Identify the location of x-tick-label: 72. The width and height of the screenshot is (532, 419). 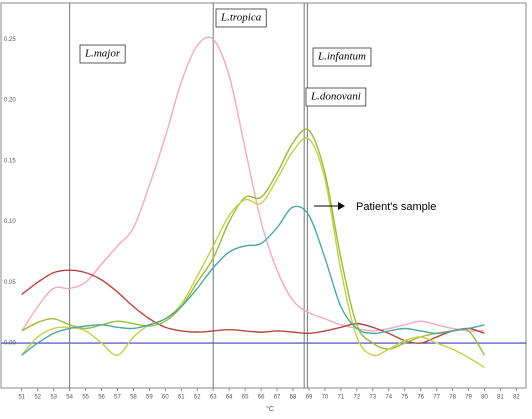
(357, 398).